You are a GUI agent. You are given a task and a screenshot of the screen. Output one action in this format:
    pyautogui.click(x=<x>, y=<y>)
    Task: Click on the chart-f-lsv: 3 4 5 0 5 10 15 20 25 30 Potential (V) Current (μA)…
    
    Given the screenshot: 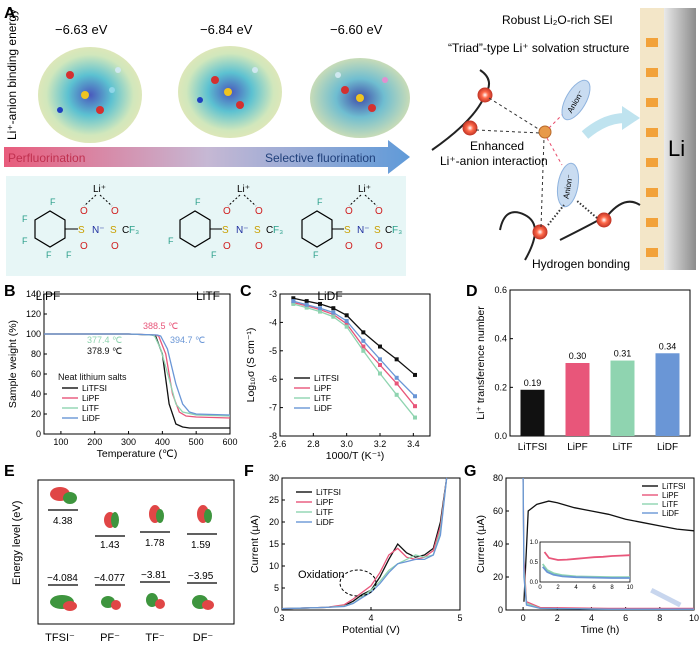 What is the action you would take?
    pyautogui.click(x=356, y=554)
    